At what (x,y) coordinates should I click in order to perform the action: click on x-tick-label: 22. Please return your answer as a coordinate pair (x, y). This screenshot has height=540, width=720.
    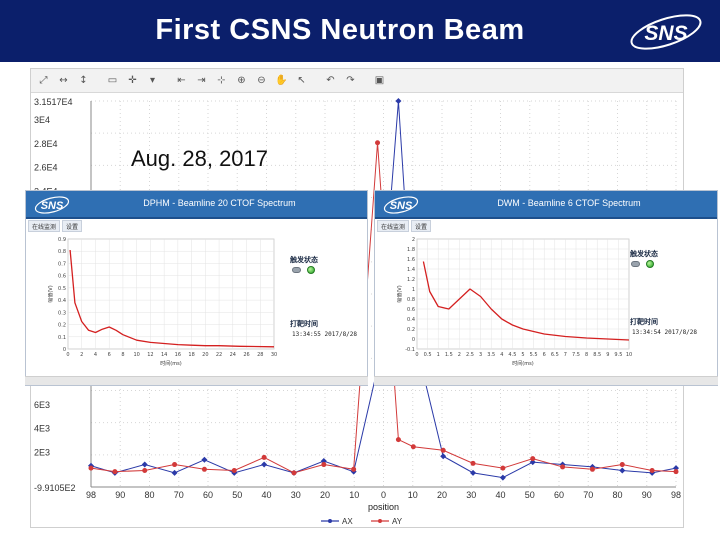
    Looking at the image, I should click on (219, 355).